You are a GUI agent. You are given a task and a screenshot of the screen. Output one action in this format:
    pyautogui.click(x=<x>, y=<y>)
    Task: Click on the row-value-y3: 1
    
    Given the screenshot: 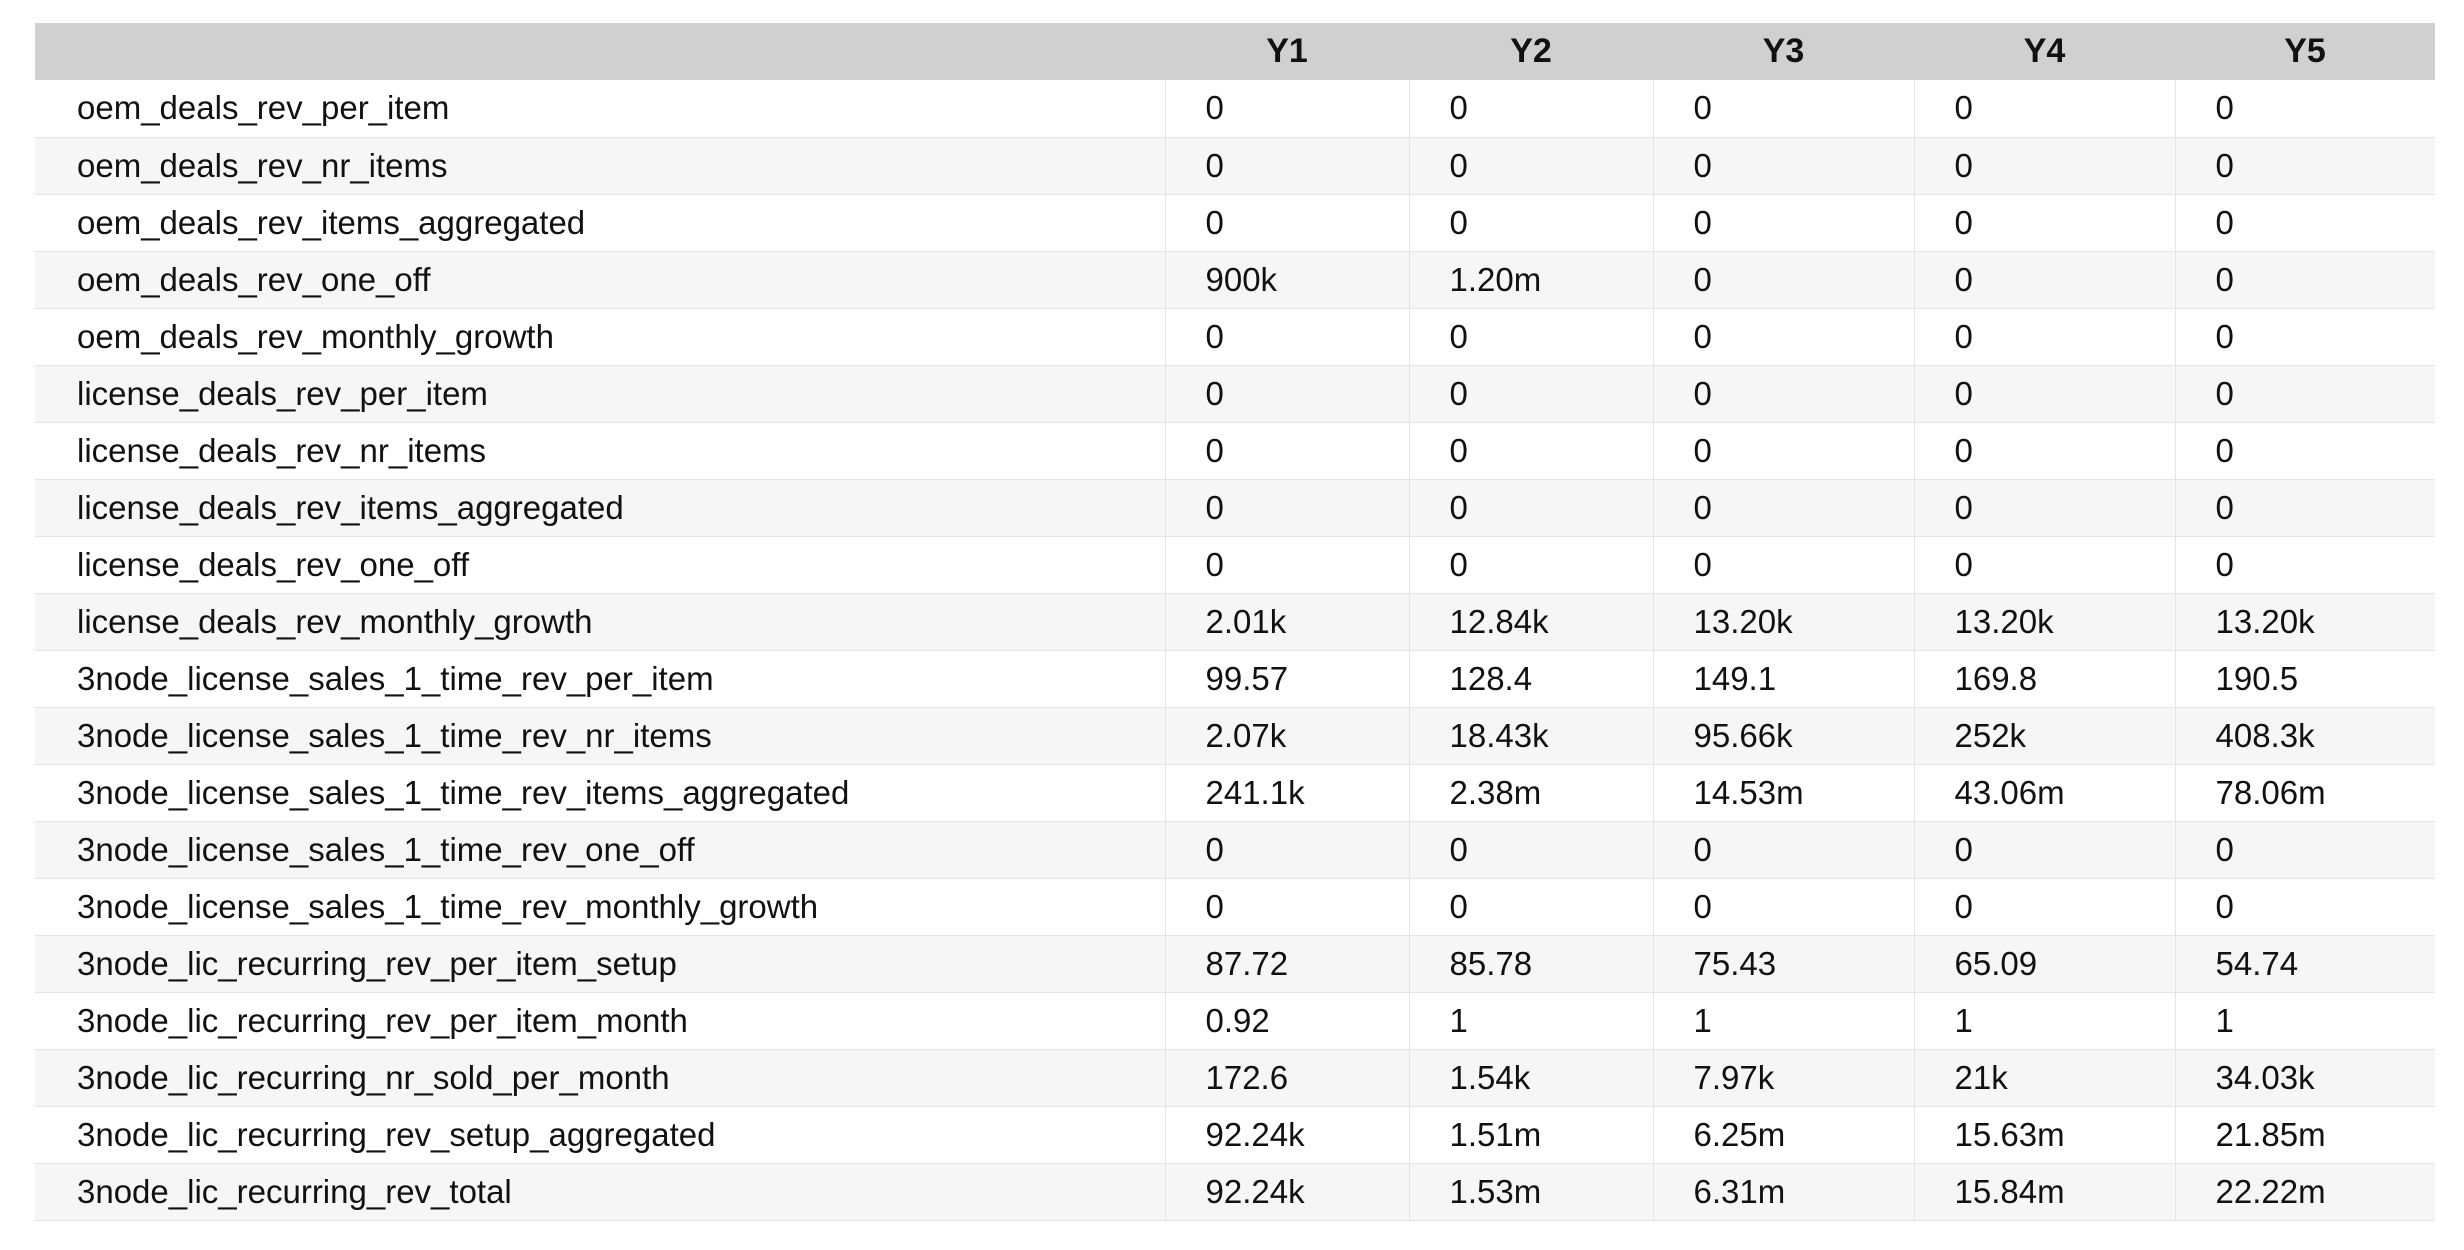 What is the action you would take?
    pyautogui.click(x=1784, y=1021)
    